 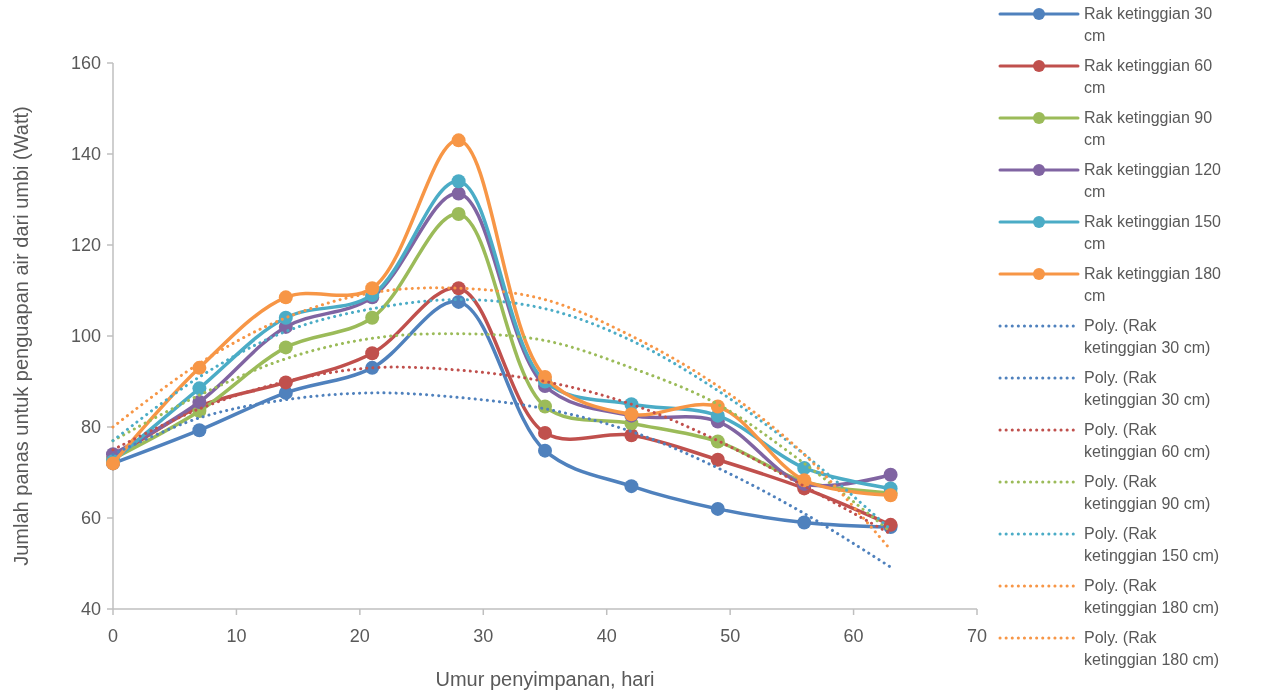 What do you see at coordinates (85, 63) in the screenshot?
I see `y-tick-label: 160` at bounding box center [85, 63].